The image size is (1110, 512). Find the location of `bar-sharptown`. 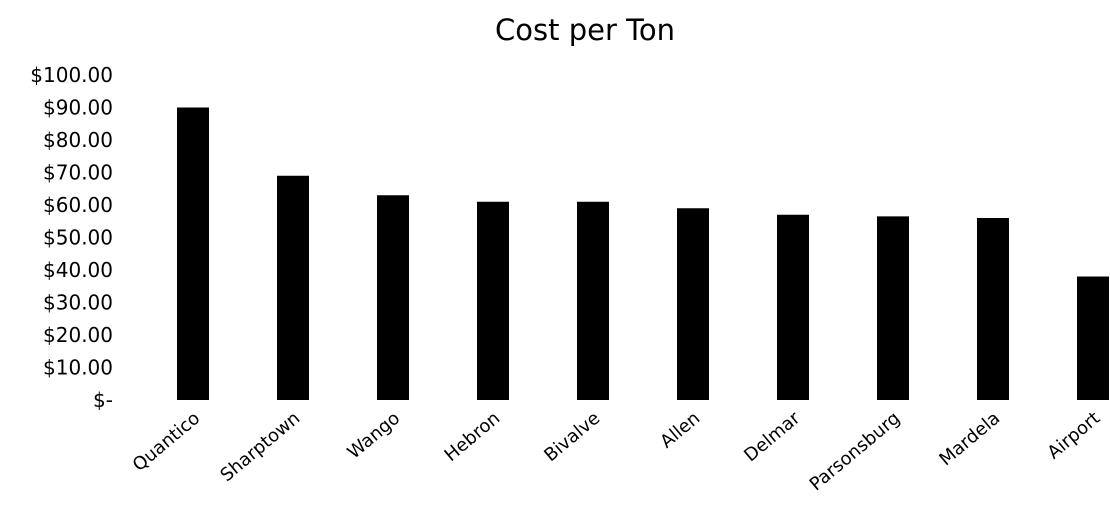

bar-sharptown is located at coordinates (293, 287).